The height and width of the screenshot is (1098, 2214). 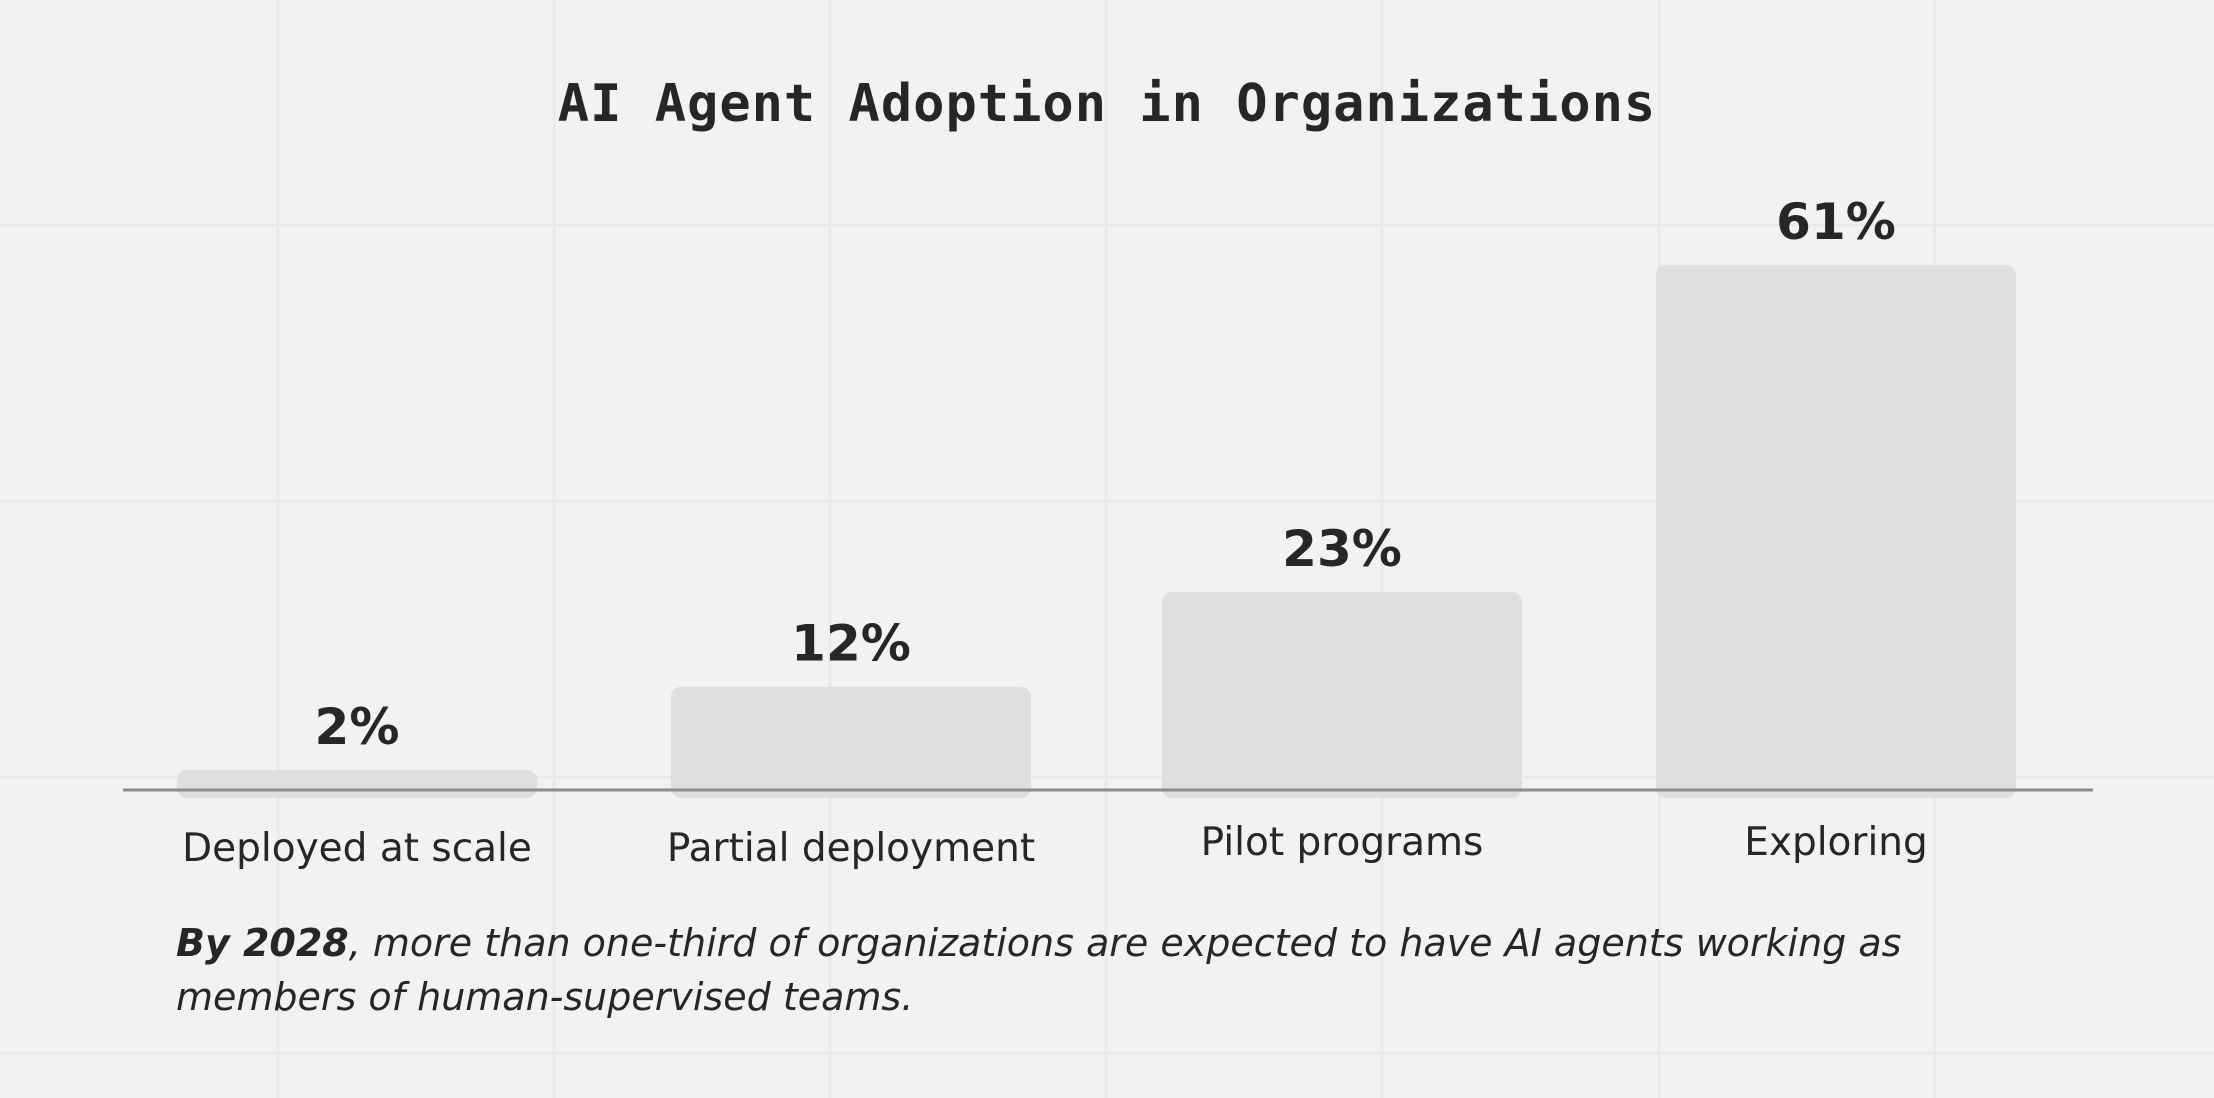 I want to click on value-label: 2%, so click(x=357, y=727).